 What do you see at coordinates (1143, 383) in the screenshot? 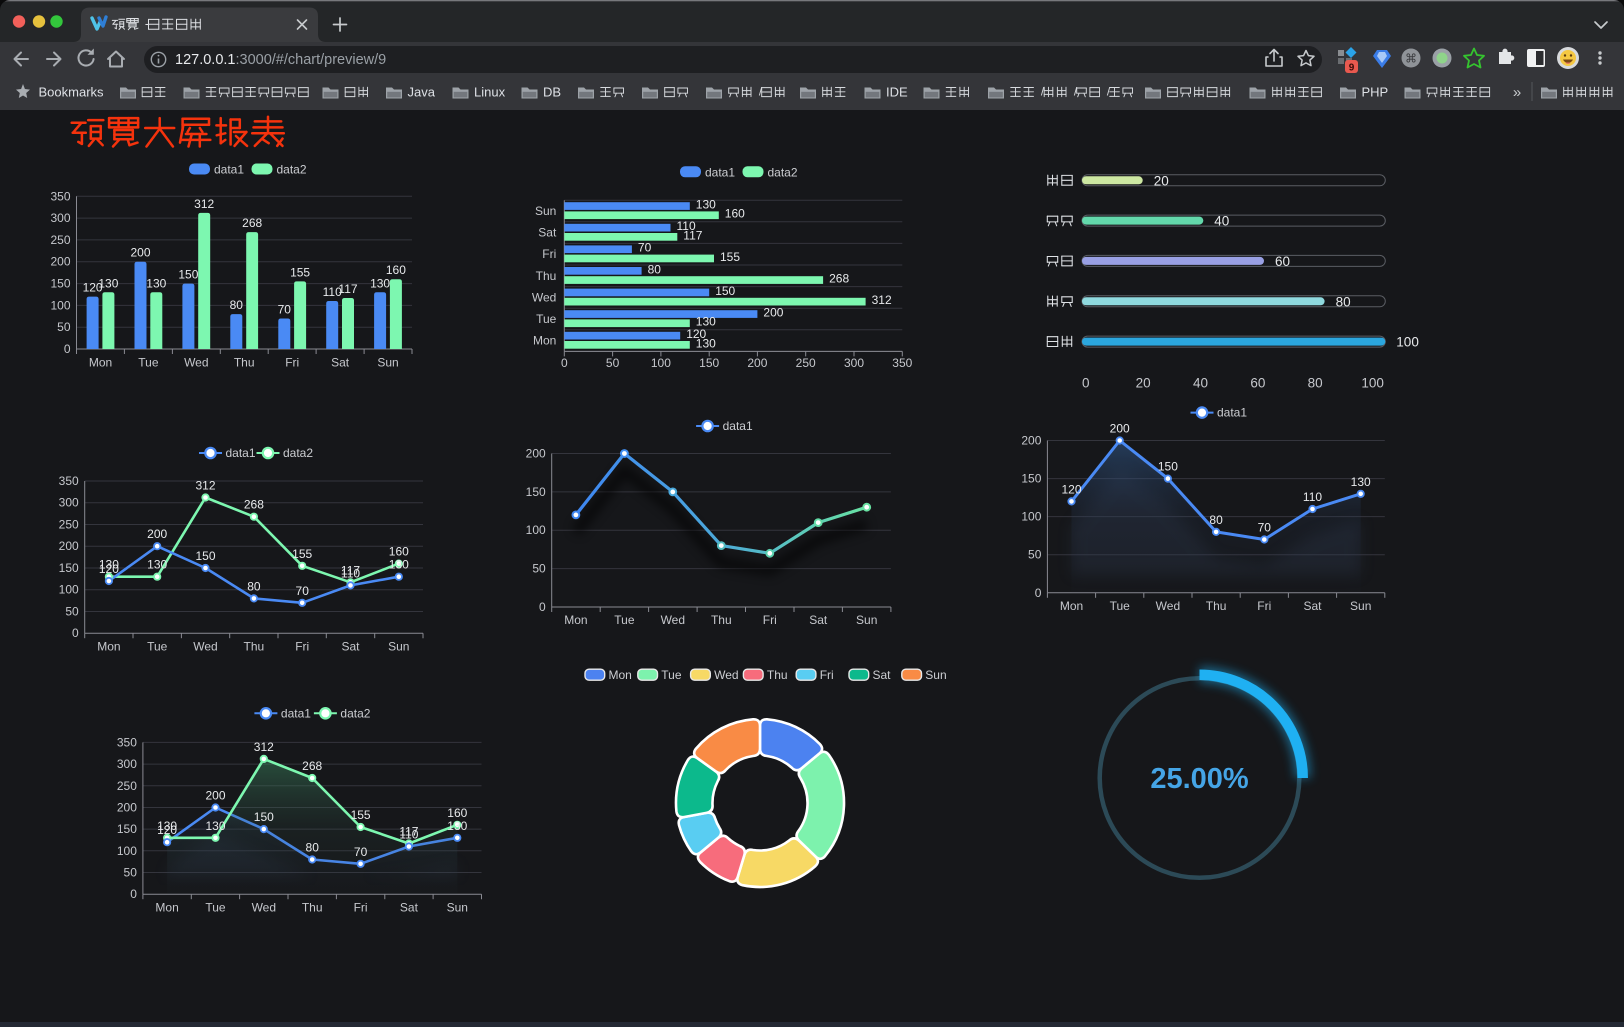
I see `svg-text: 20` at bounding box center [1143, 383].